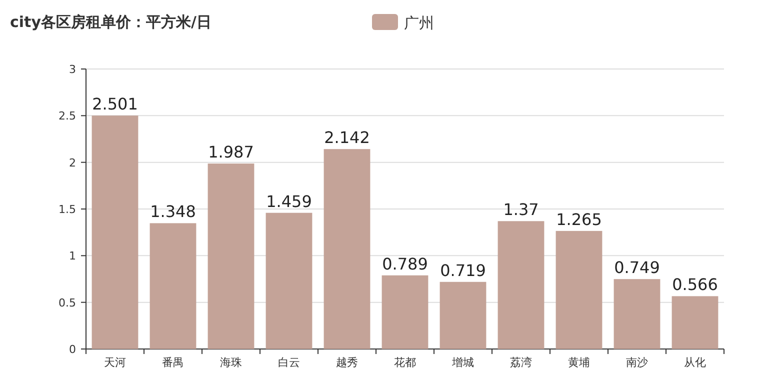 The width and height of the screenshot is (762, 391). What do you see at coordinates (115, 104) in the screenshot?
I see `data-label: 2.501` at bounding box center [115, 104].